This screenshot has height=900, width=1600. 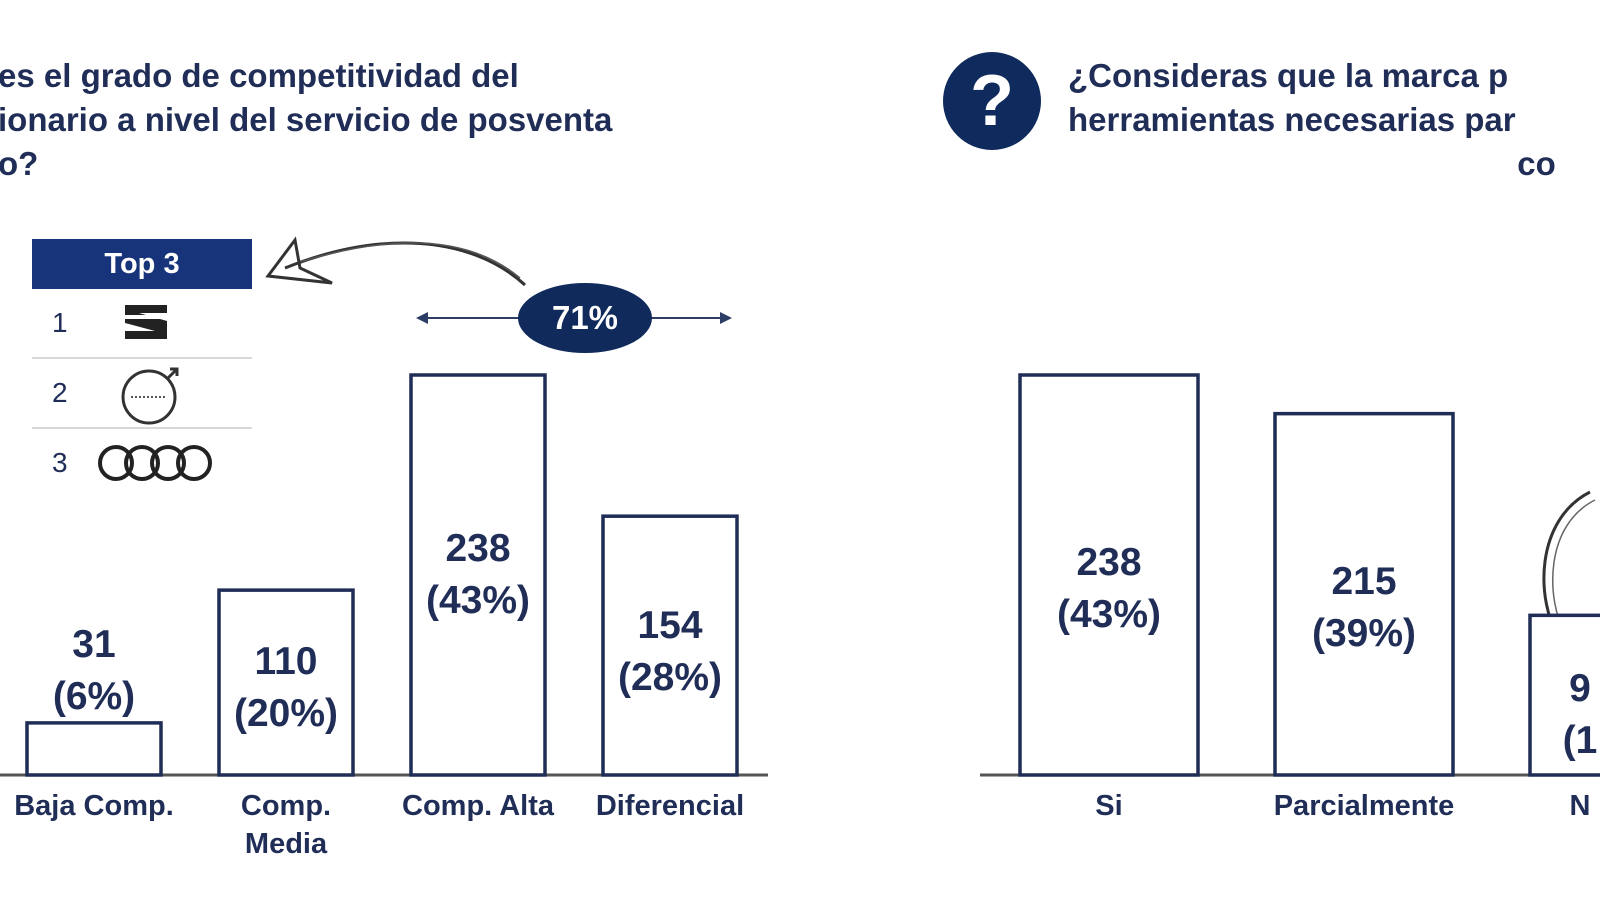 What do you see at coordinates (1364, 607) in the screenshot?
I see `bar-value-label: 215 (39%)` at bounding box center [1364, 607].